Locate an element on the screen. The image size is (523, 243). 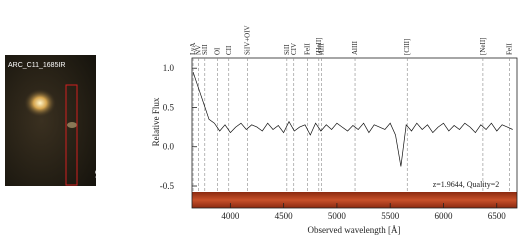
x-axis-label: Observed wavelength [Å] is located at coordinates (354, 230).